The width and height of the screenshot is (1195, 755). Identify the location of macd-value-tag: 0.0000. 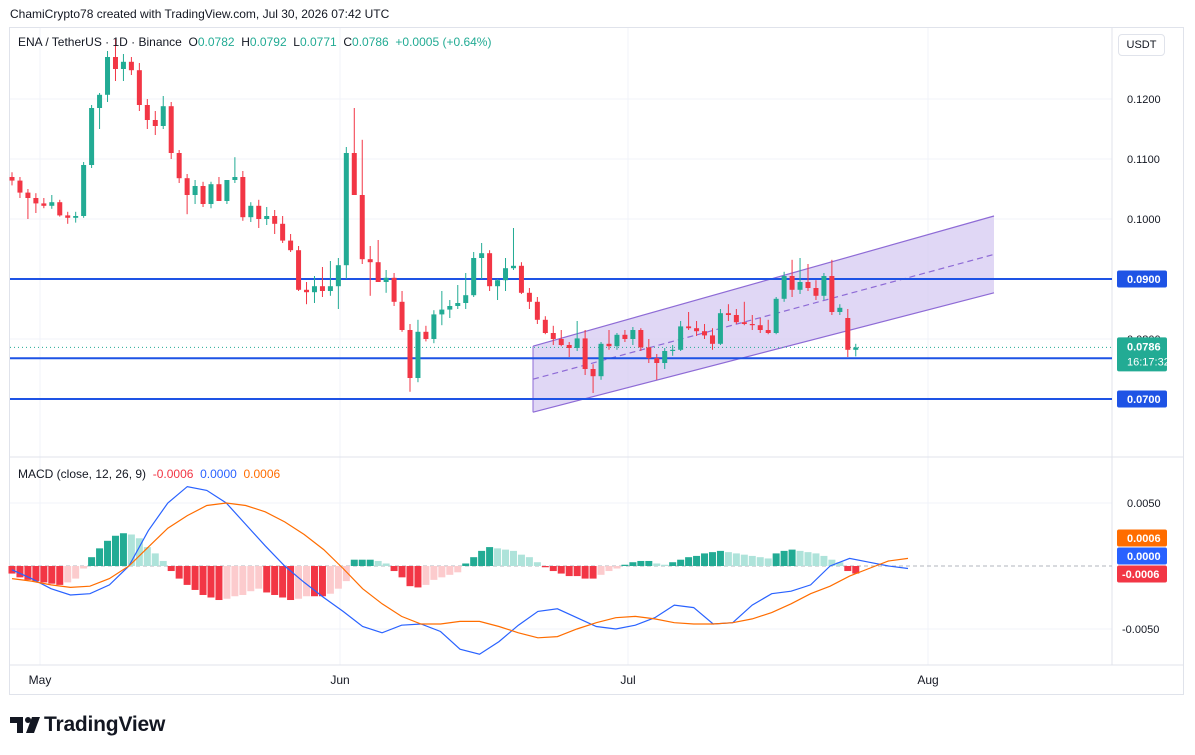
(1144, 557).